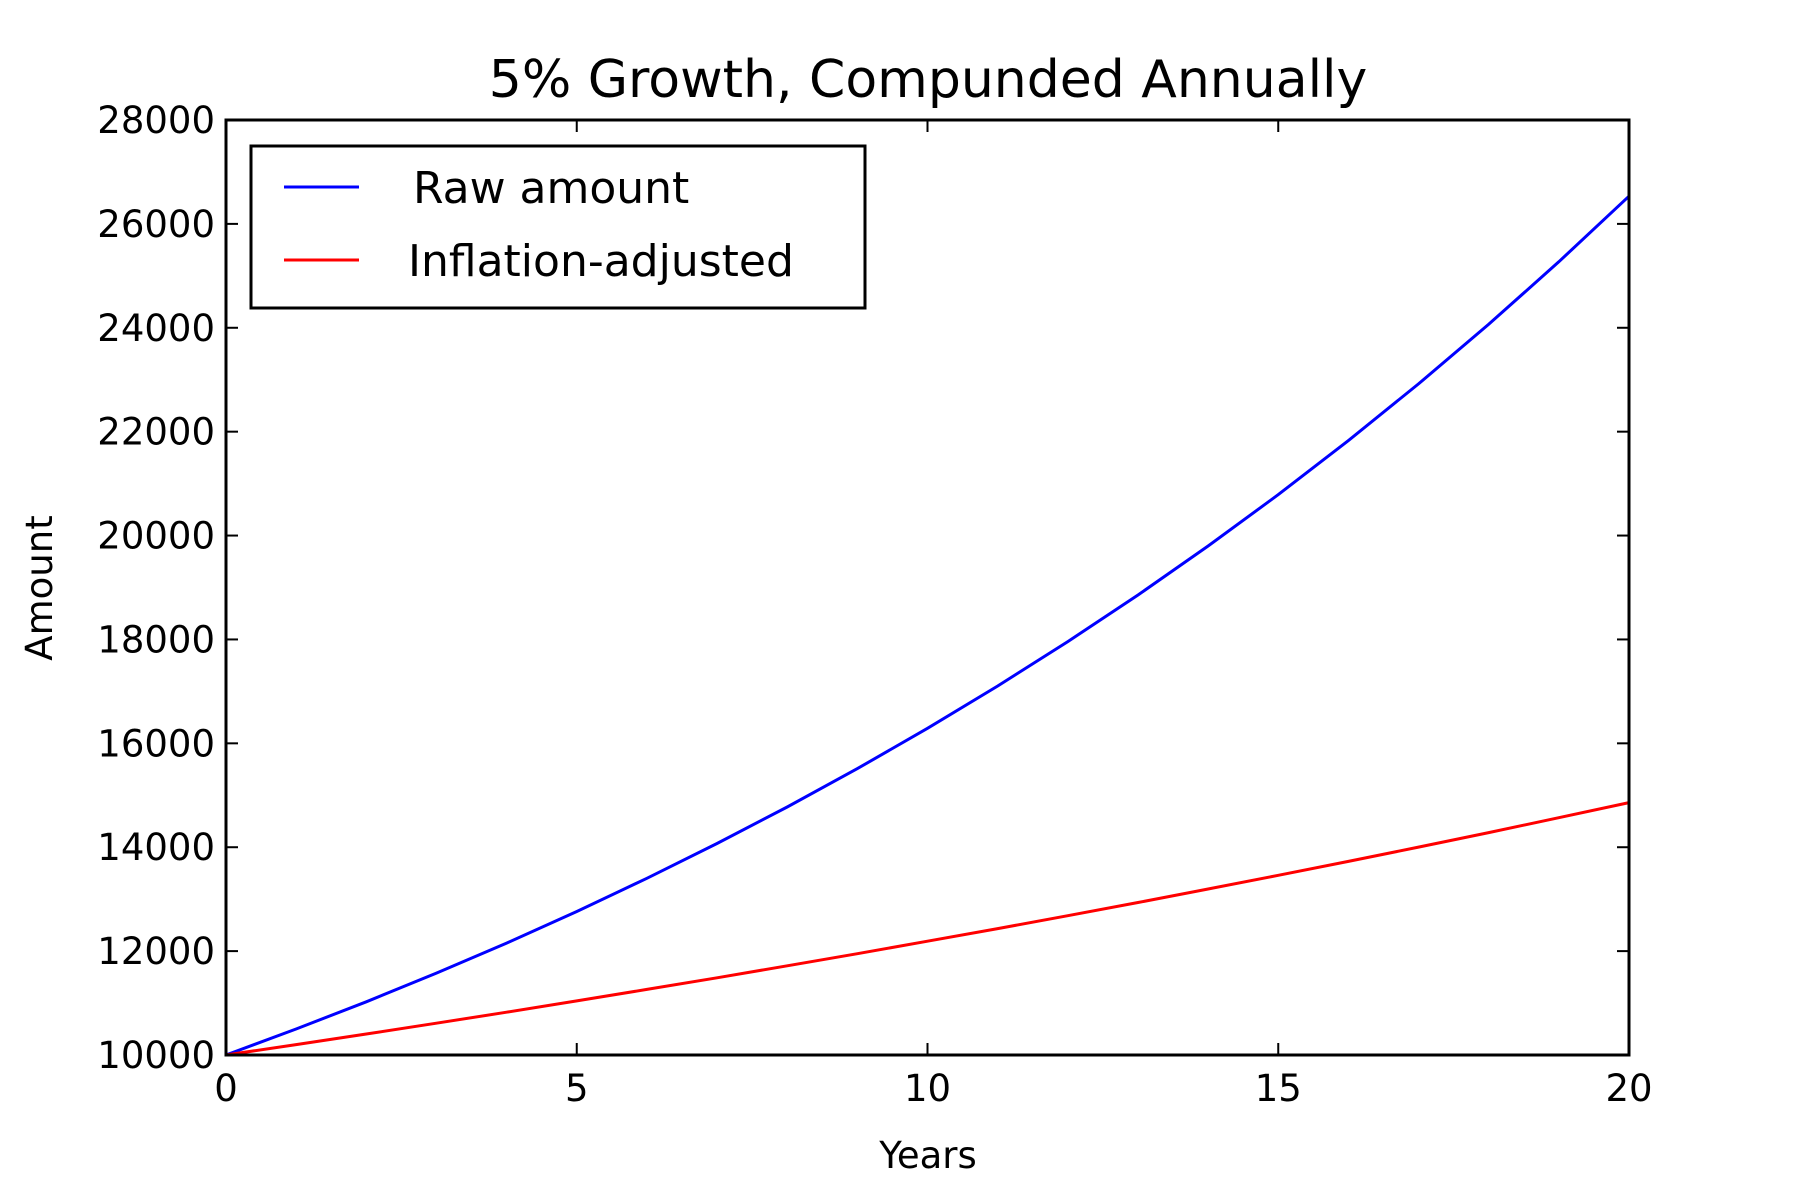 This screenshot has width=1800, height=1200. What do you see at coordinates (156, 639) in the screenshot?
I see `y-tick-label: 18000` at bounding box center [156, 639].